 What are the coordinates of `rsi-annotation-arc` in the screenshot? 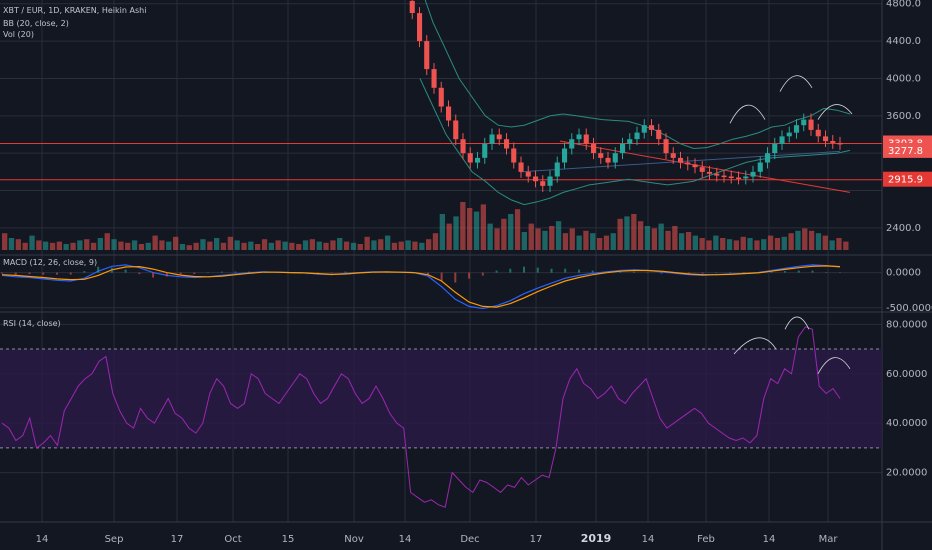 It's located at (797, 323).